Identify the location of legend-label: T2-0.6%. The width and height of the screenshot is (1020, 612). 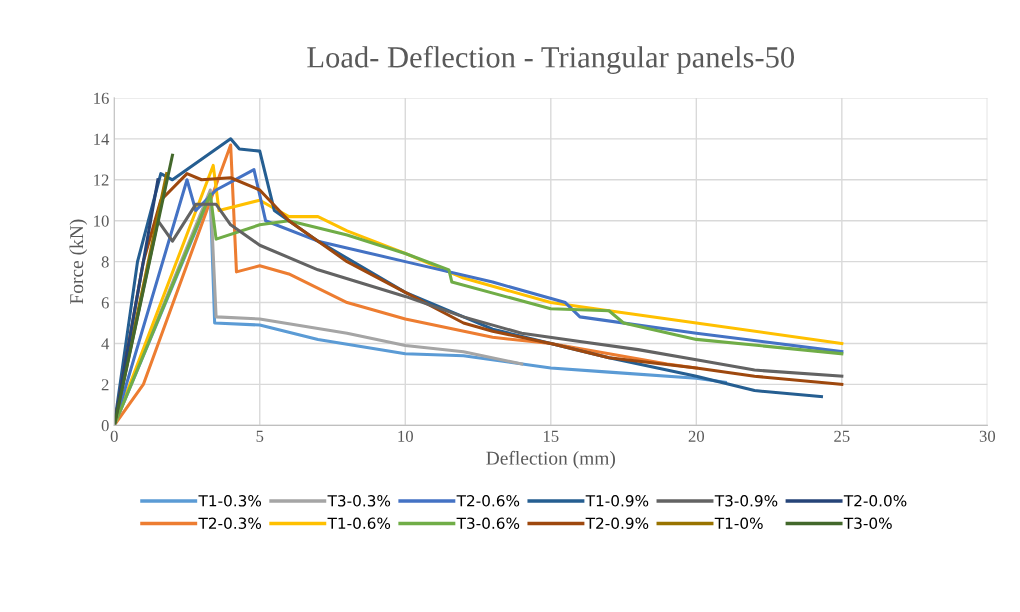
(488, 501).